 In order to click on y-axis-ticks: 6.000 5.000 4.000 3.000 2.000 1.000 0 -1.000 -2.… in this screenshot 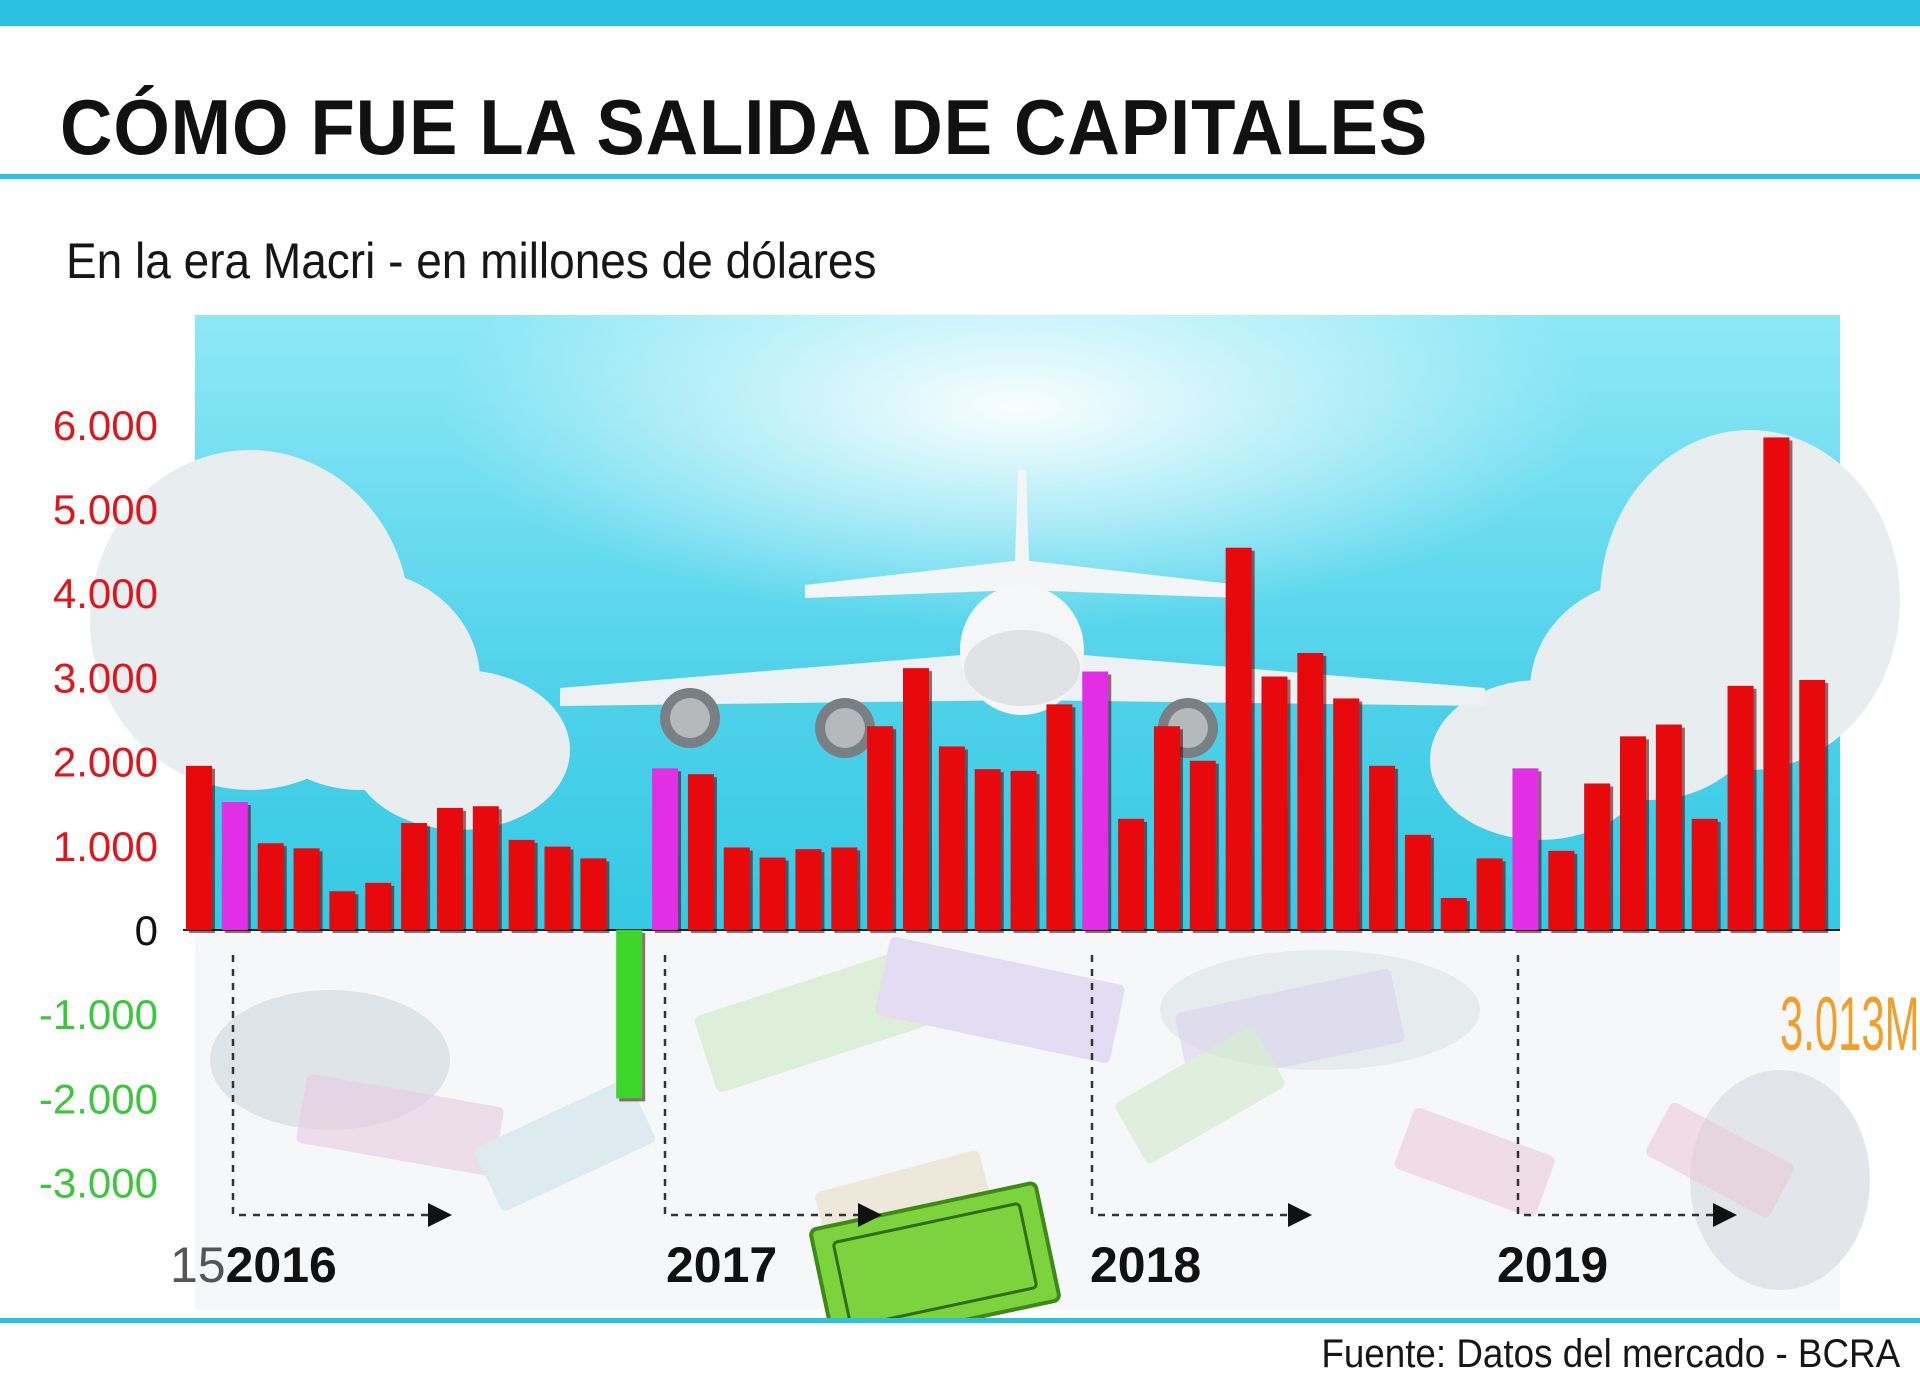, I will do `click(98, 804)`.